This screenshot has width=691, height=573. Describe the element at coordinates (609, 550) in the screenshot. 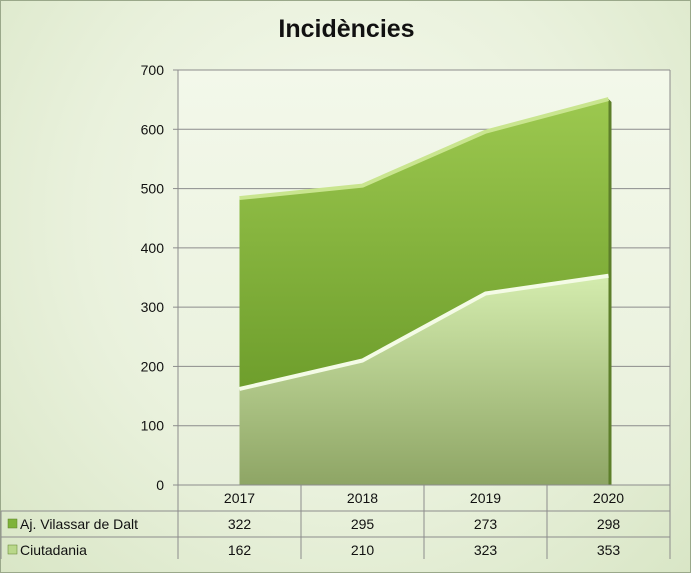

I see `data-value-label: 353` at that location.